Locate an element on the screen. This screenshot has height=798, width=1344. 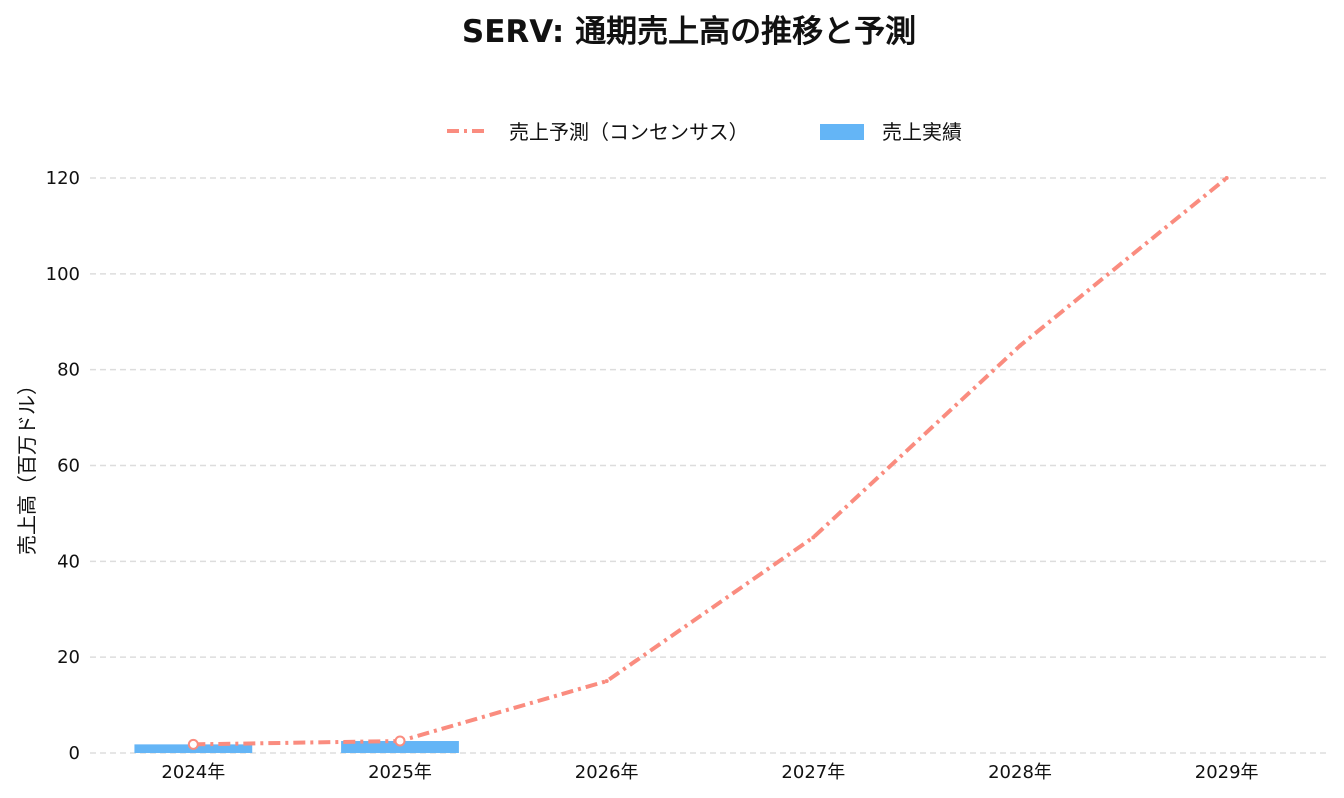
legend-bar-swatch is located at coordinates (842, 132).